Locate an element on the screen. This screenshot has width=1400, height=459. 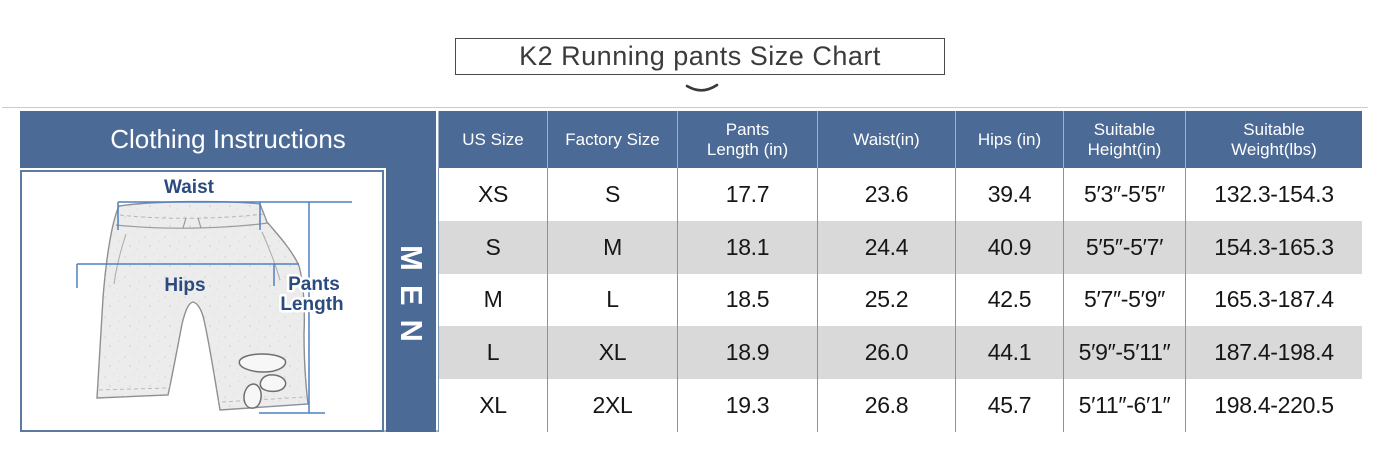
col-header-us-size: US Size is located at coordinates (492, 139).